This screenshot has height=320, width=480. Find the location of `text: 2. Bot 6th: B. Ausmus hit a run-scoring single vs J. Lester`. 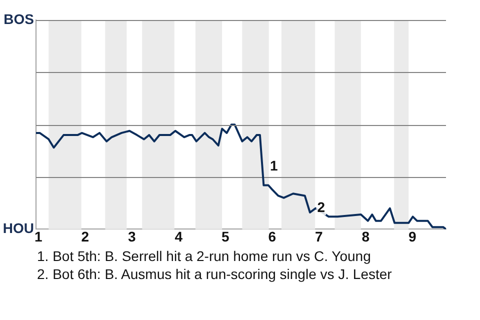

text: 2. Bot 6th: B. Ausmus hit a run-scoring single vs J. Lester is located at coordinates (214, 274).